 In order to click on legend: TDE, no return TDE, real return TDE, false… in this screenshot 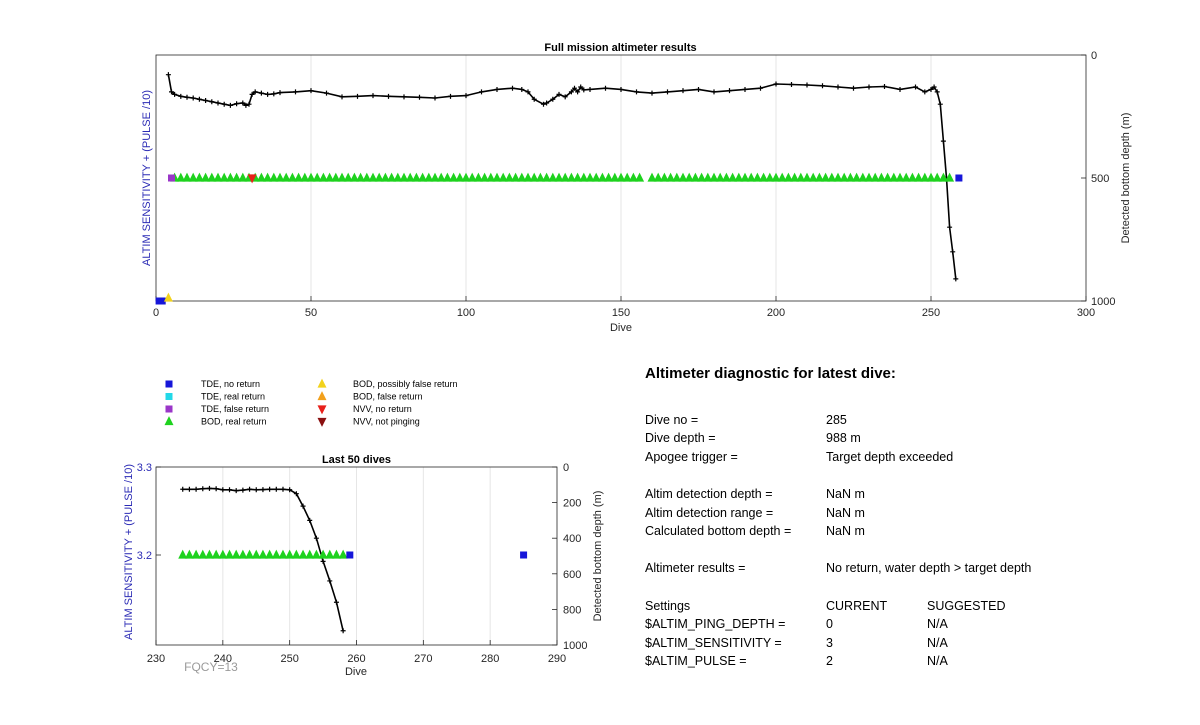, I will do `click(311, 402)`.